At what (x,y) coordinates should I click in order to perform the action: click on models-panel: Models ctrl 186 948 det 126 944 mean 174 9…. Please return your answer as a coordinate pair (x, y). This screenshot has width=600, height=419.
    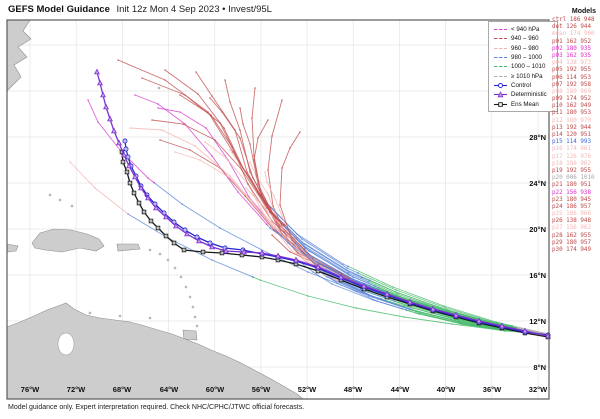
    Looking at the image, I should click on (575, 131).